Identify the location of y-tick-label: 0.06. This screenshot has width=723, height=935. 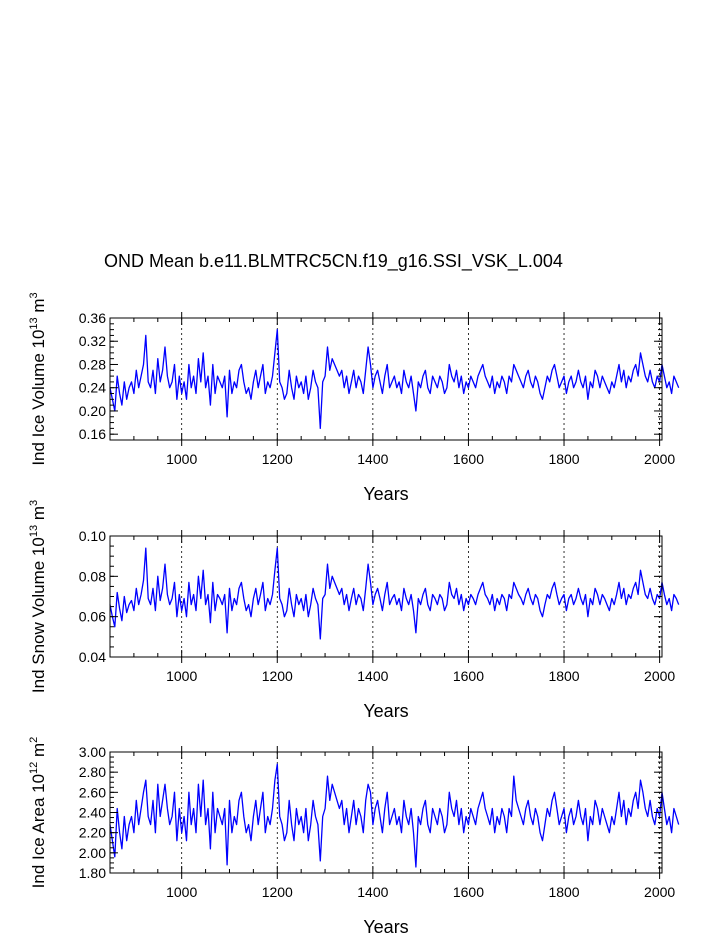
(92, 617).